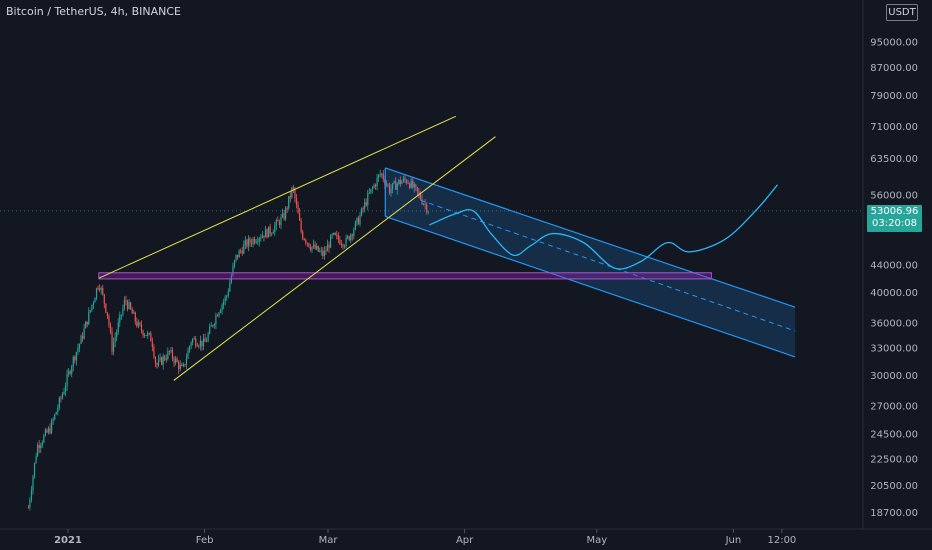 Image resolution: width=932 pixels, height=550 pixels. Describe the element at coordinates (894, 96) in the screenshot. I see `price-tick-label: 79000.00` at that location.